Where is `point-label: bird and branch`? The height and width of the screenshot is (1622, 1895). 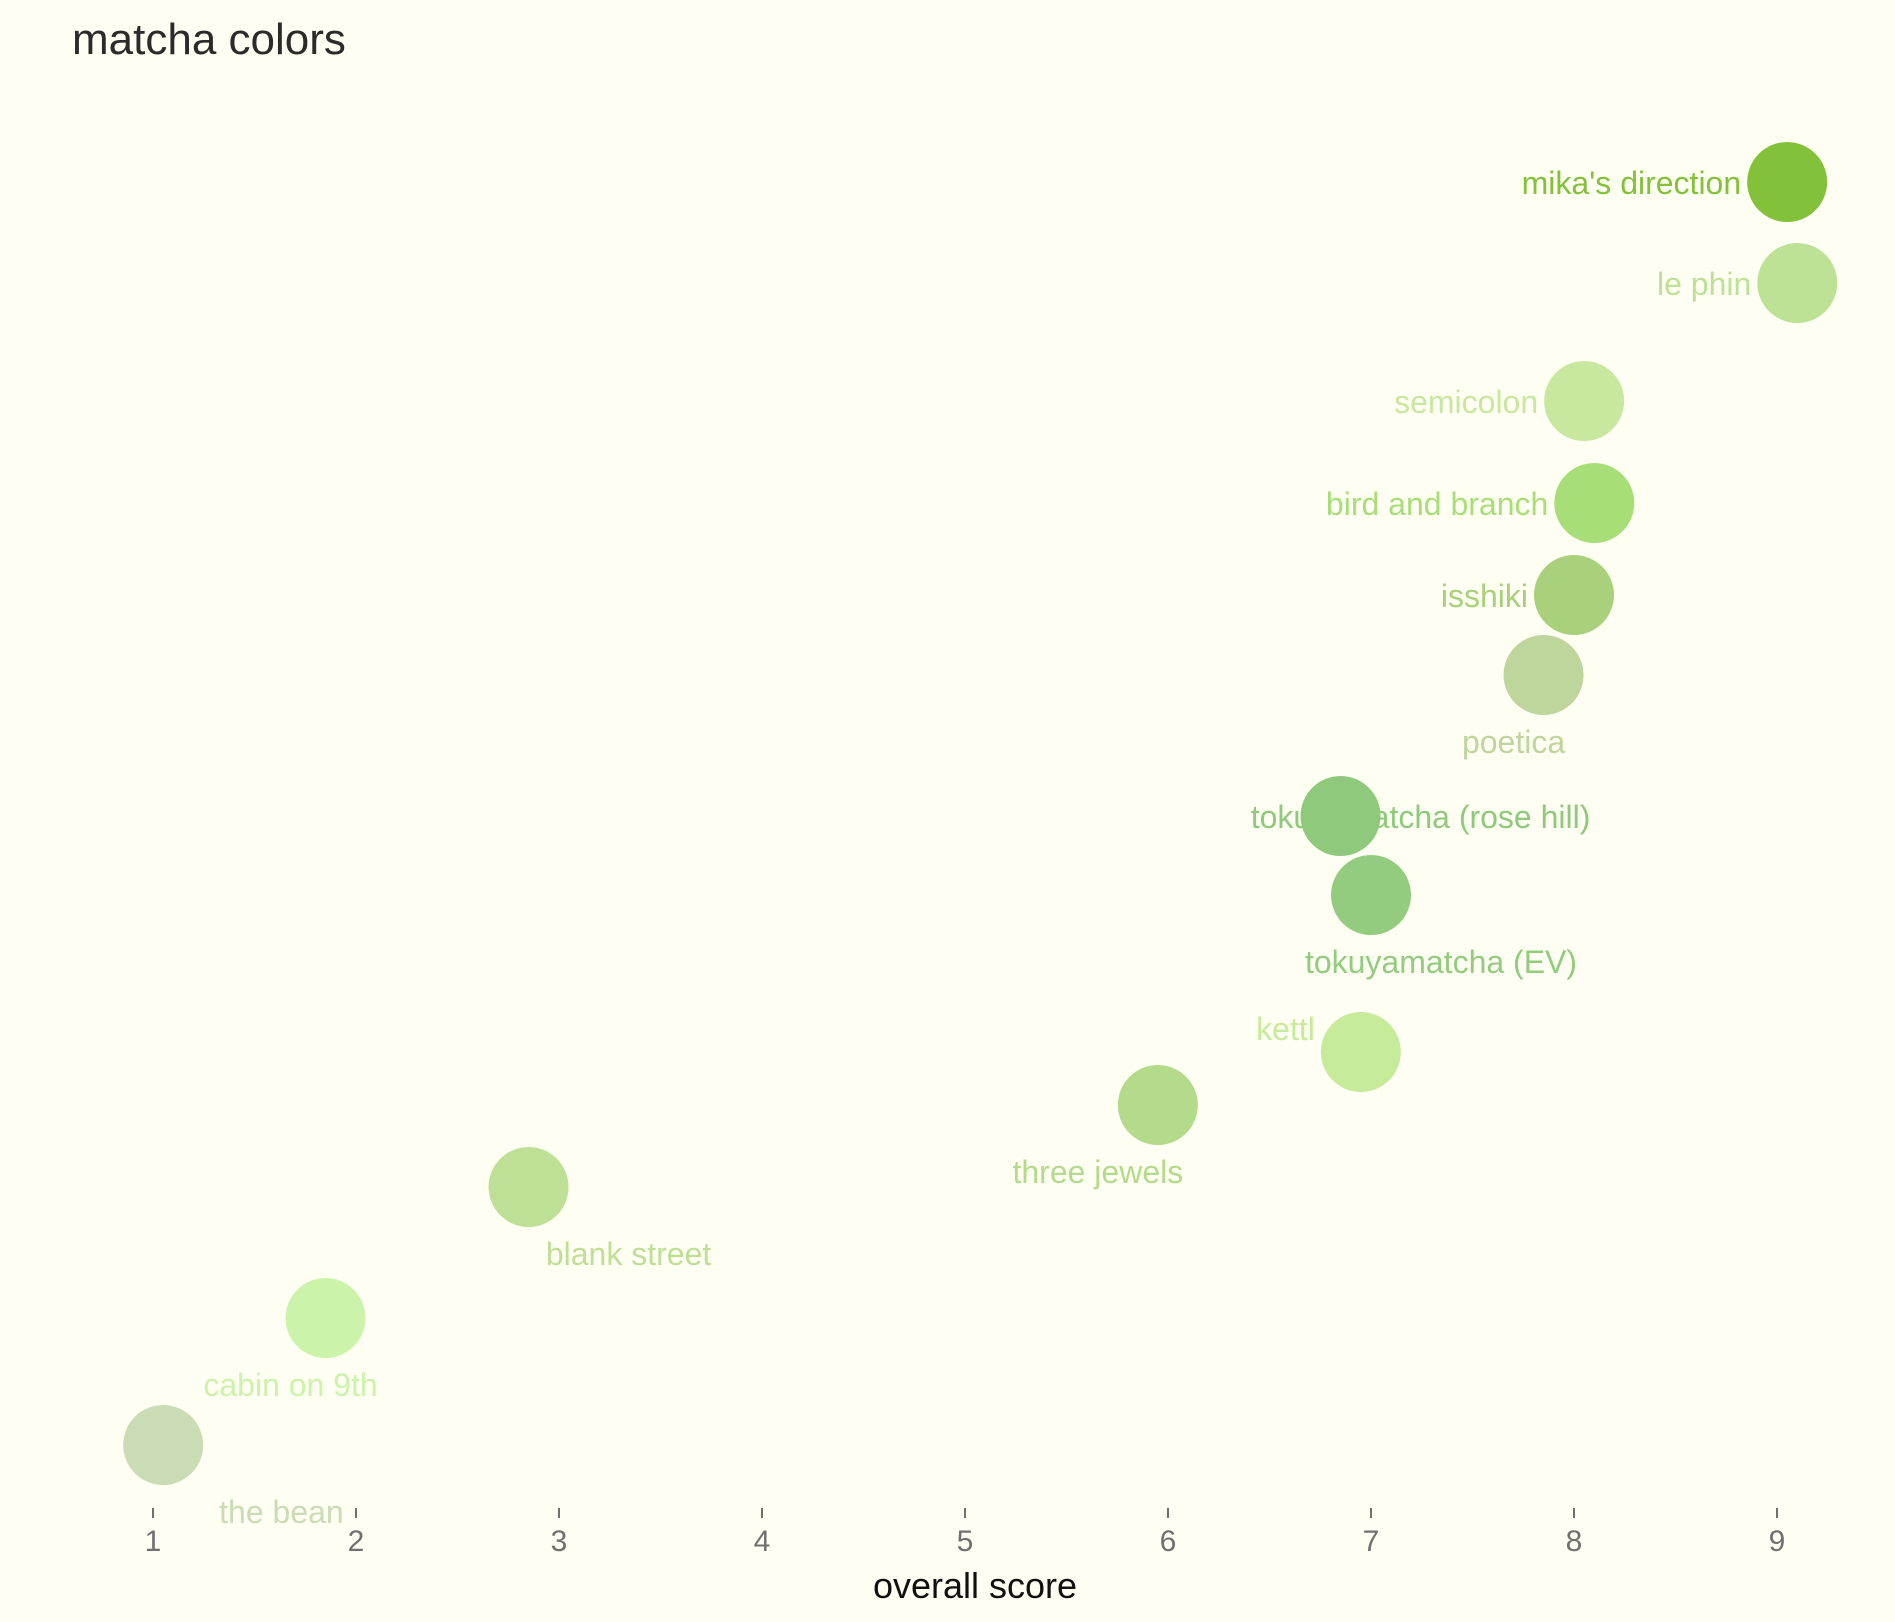 point-label: bird and branch is located at coordinates (1437, 504).